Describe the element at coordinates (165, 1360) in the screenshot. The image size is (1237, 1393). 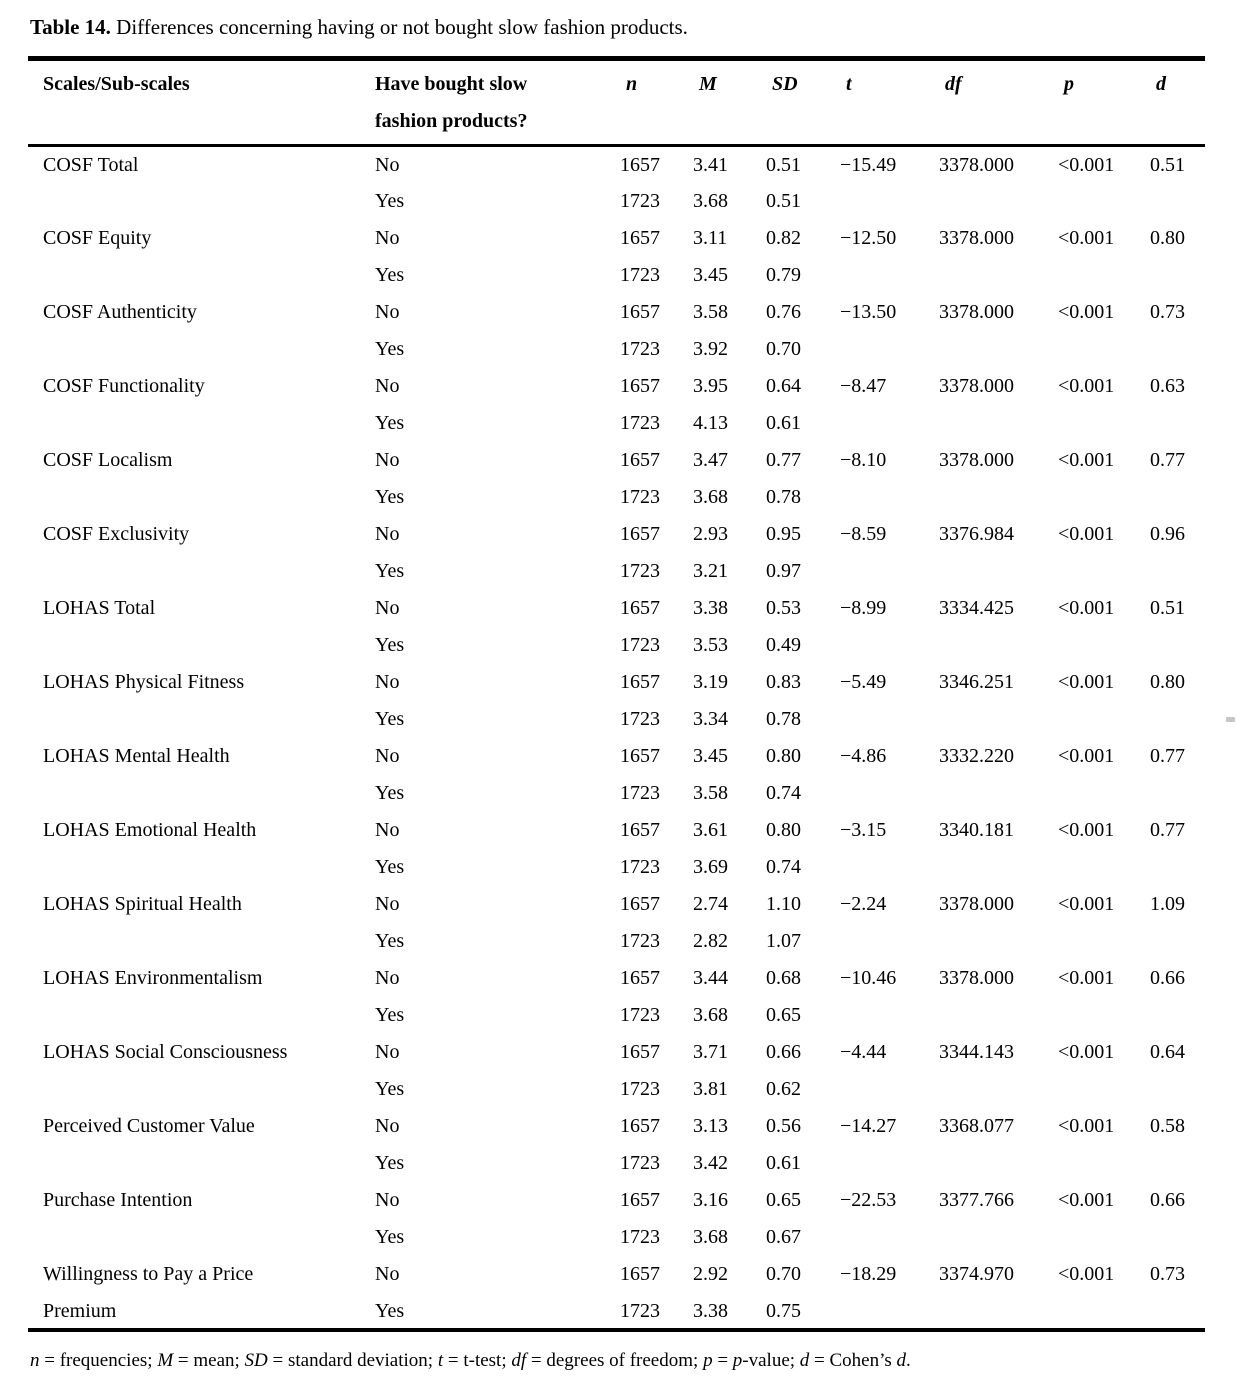
I see `footnote-symbol: M` at that location.